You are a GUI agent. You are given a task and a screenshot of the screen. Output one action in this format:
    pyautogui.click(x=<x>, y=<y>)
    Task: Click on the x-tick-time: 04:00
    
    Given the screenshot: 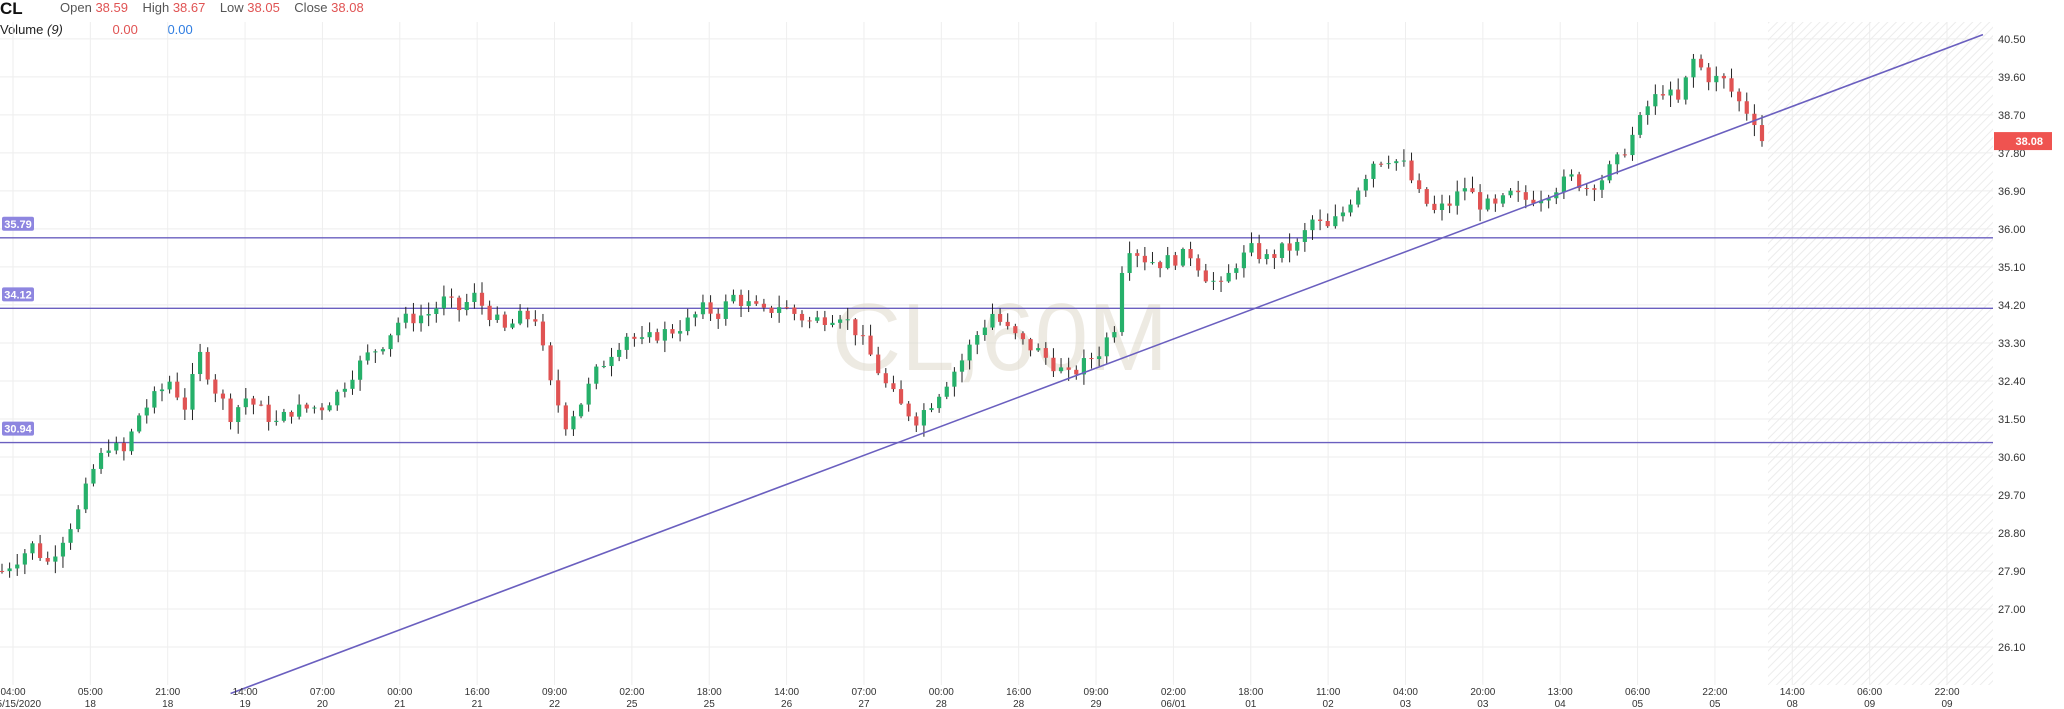 What is the action you would take?
    pyautogui.click(x=12, y=692)
    